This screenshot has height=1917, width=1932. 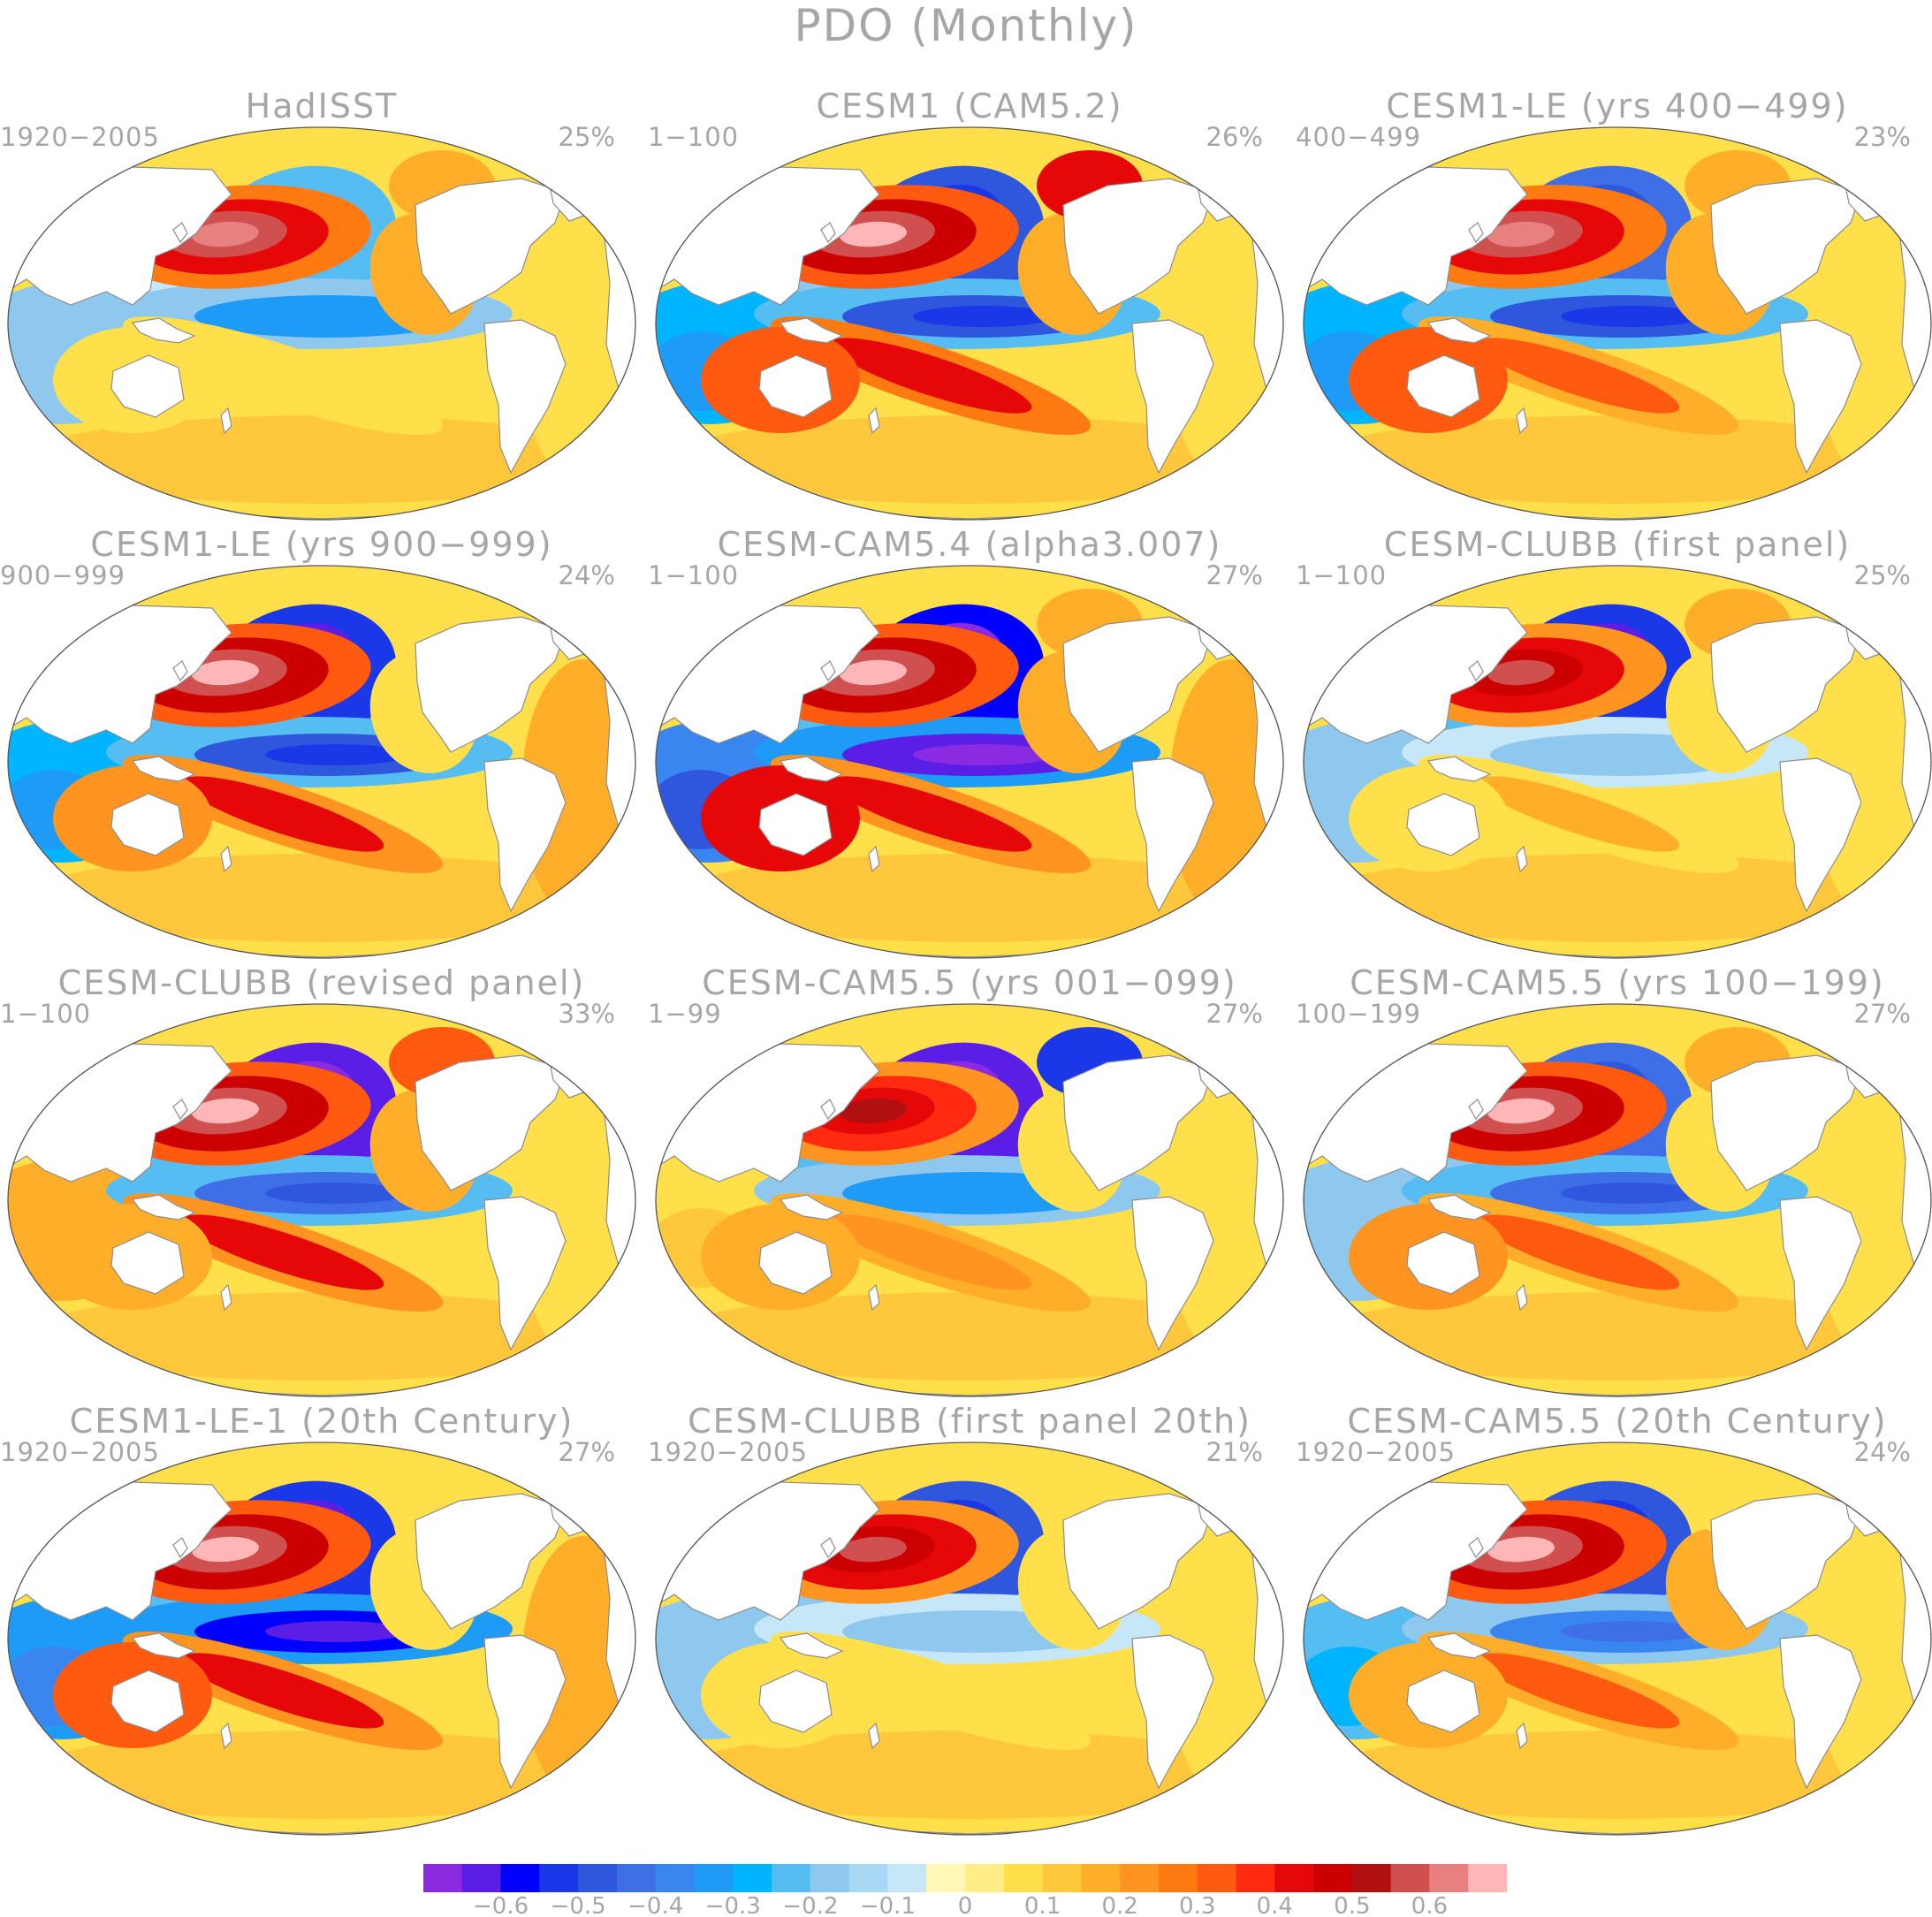 I want to click on colorbar-tick-label: −0.5, so click(x=578, y=1905).